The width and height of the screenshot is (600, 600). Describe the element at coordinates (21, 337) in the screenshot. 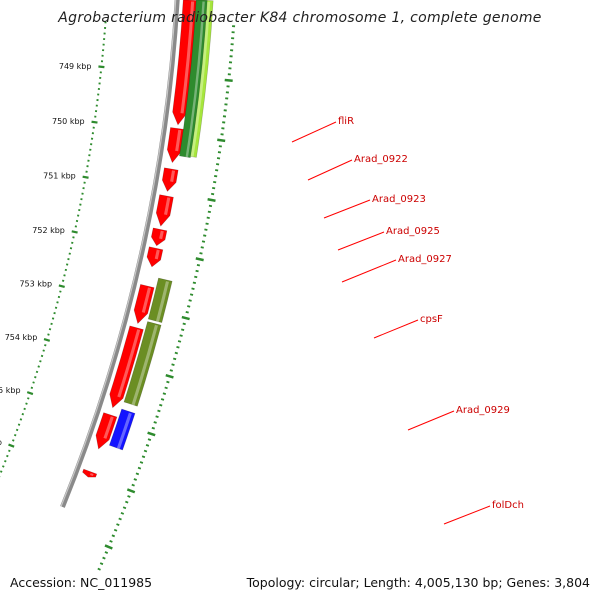

I see `ruler-tick-label: 754 kbp` at that location.